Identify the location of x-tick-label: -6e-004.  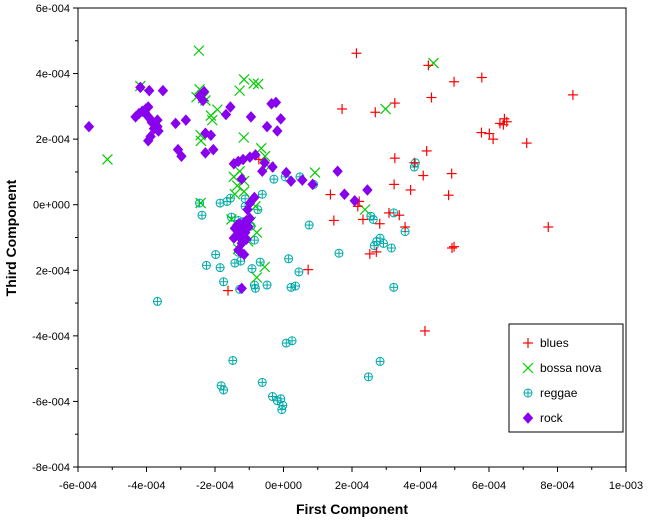
(78, 486).